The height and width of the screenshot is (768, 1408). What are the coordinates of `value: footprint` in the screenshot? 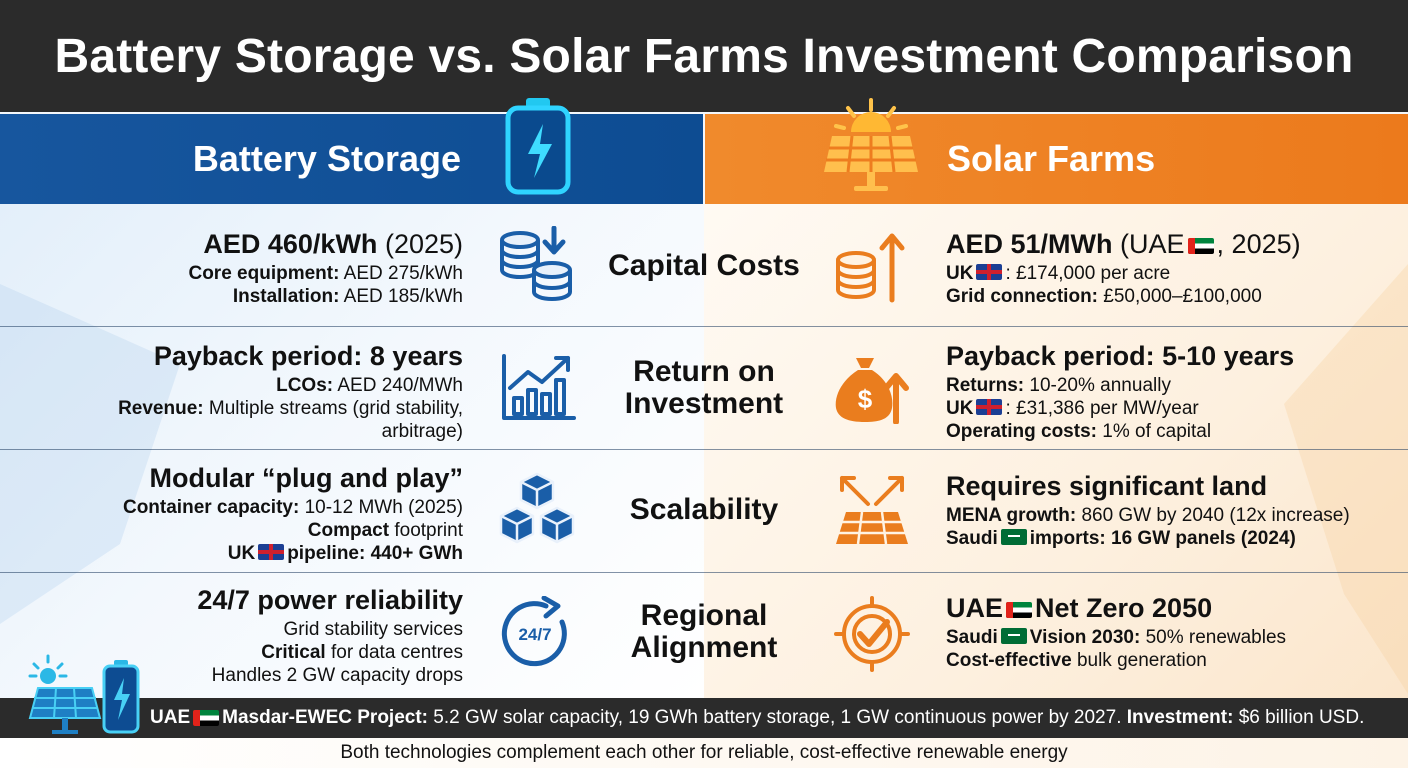 It's located at (428, 530).